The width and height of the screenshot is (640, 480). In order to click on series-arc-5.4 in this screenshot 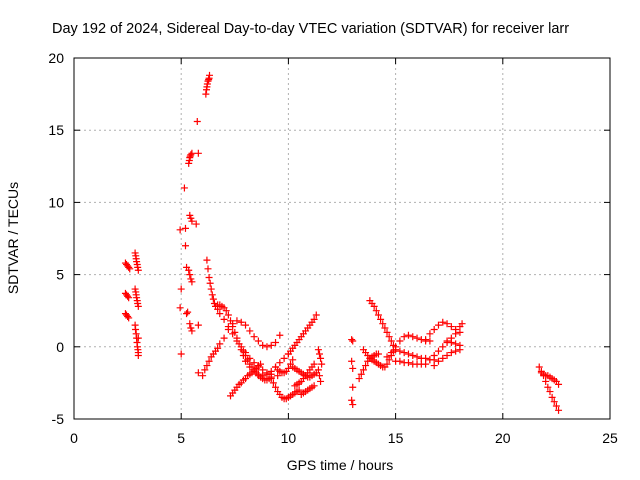, I will do `click(190, 242)`.